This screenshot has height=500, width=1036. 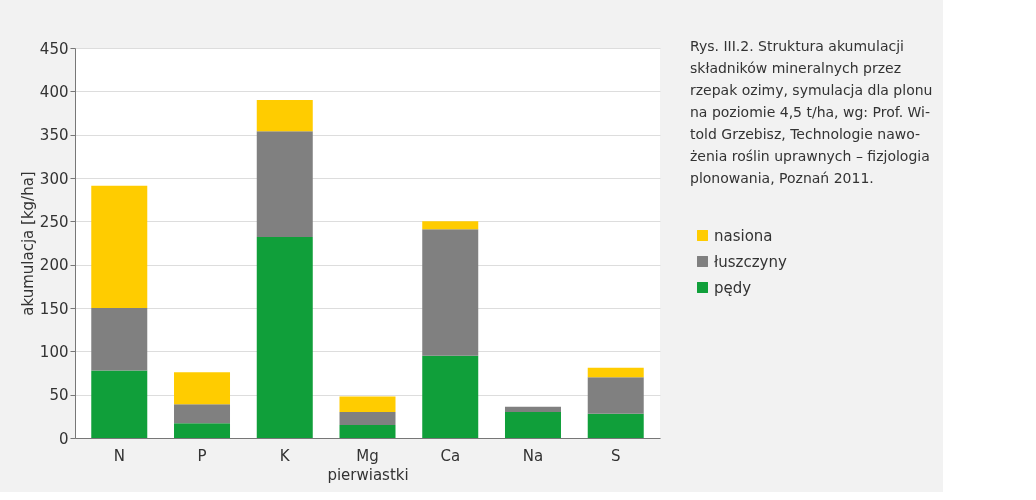 I want to click on x-tick-label: K, so click(x=285, y=455).